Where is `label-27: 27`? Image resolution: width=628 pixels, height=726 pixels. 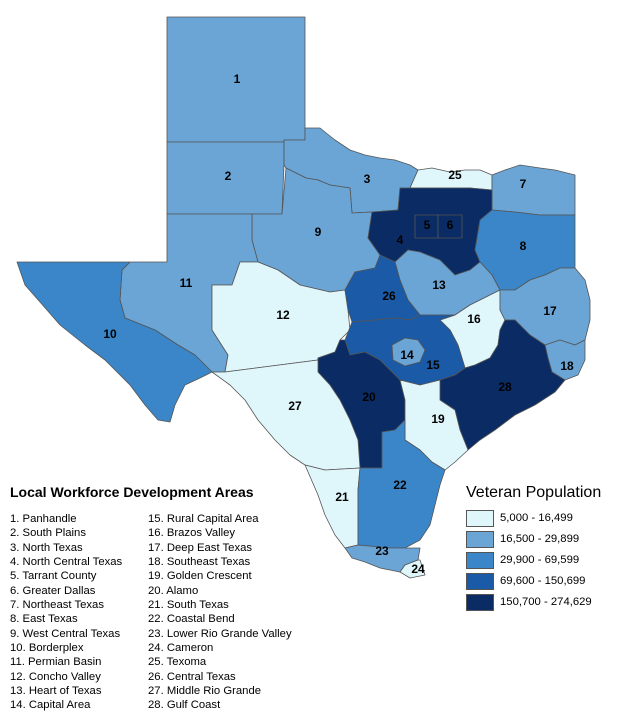 label-27: 27 is located at coordinates (295, 406).